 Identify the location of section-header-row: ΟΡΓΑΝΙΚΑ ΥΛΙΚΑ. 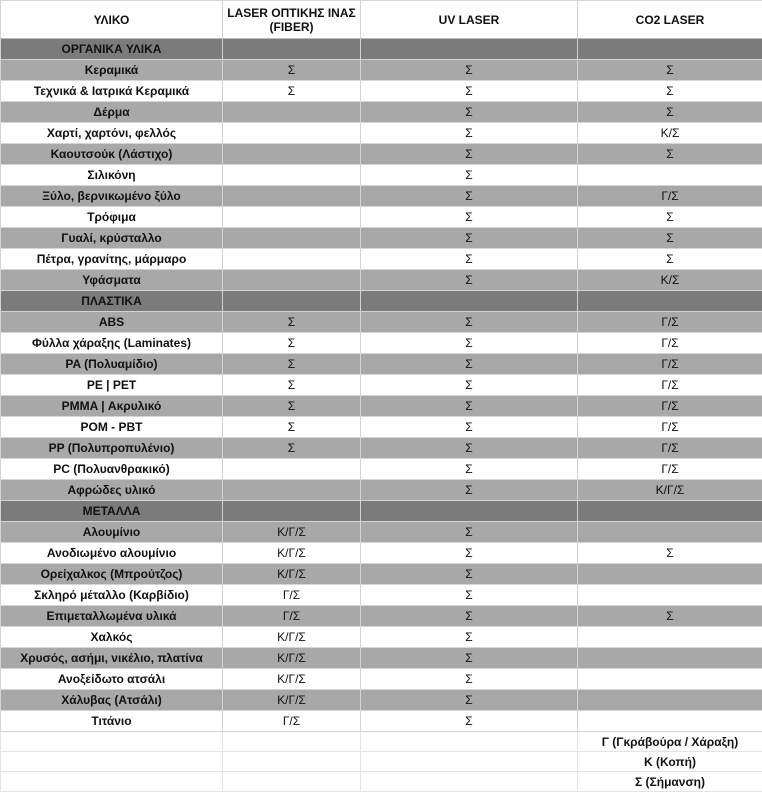
(381, 49).